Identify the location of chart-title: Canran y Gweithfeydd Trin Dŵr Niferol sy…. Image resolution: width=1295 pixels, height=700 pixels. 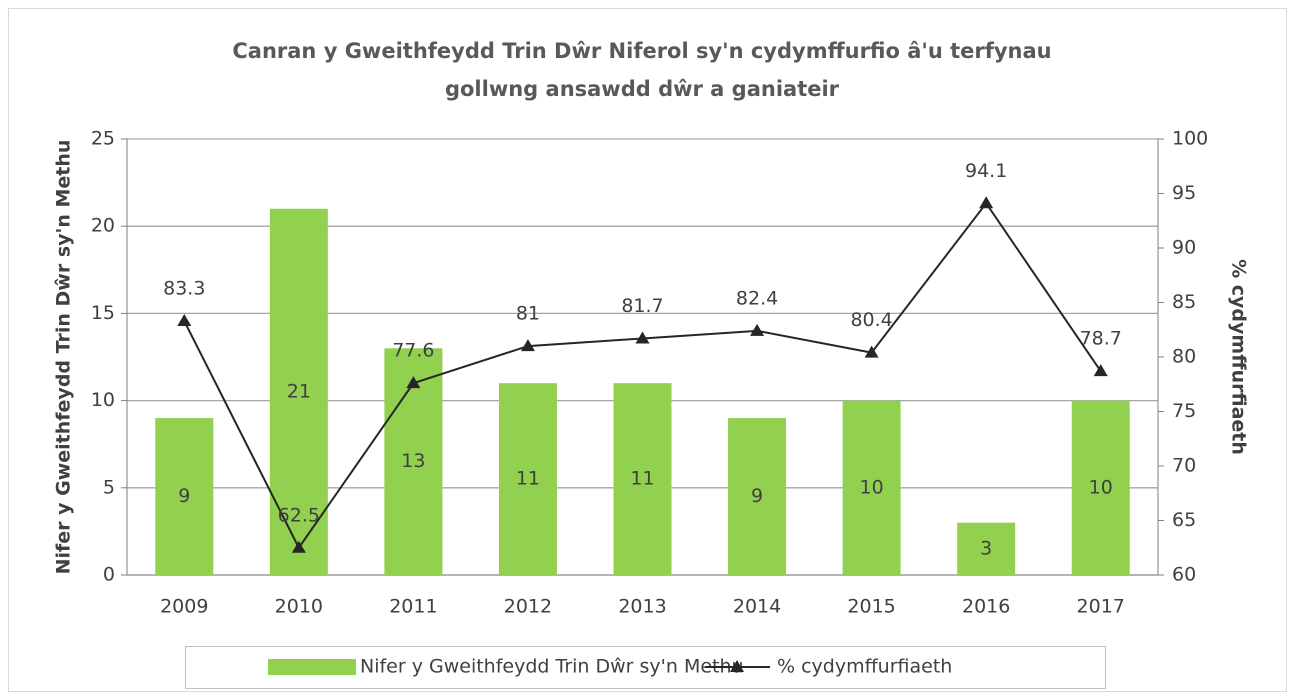
(641, 51).